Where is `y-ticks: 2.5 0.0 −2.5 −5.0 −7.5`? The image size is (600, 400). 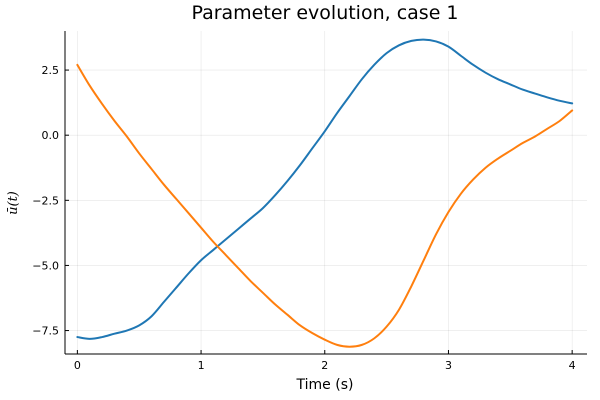 y-ticks: 2.5 0.0 −2.5 −5.0 −7.5 is located at coordinates (50, 201).